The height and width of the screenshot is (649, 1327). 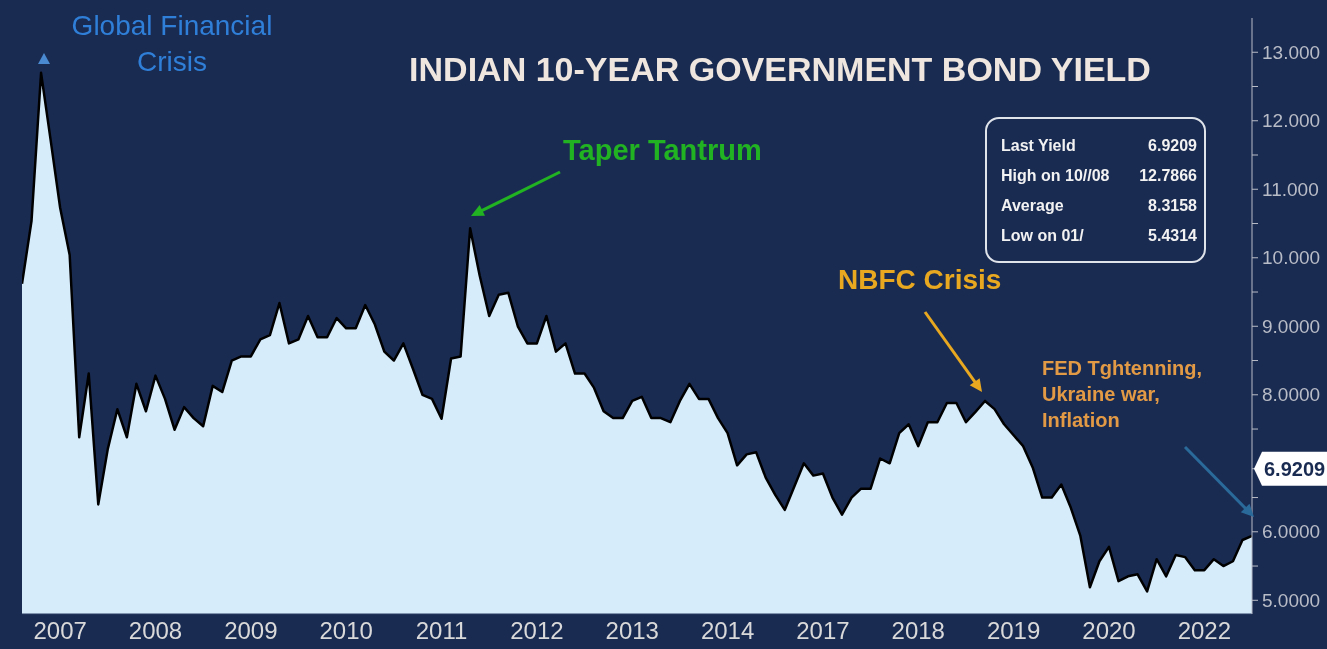 I want to click on y-tick-label: 6.0000, so click(x=1291, y=532).